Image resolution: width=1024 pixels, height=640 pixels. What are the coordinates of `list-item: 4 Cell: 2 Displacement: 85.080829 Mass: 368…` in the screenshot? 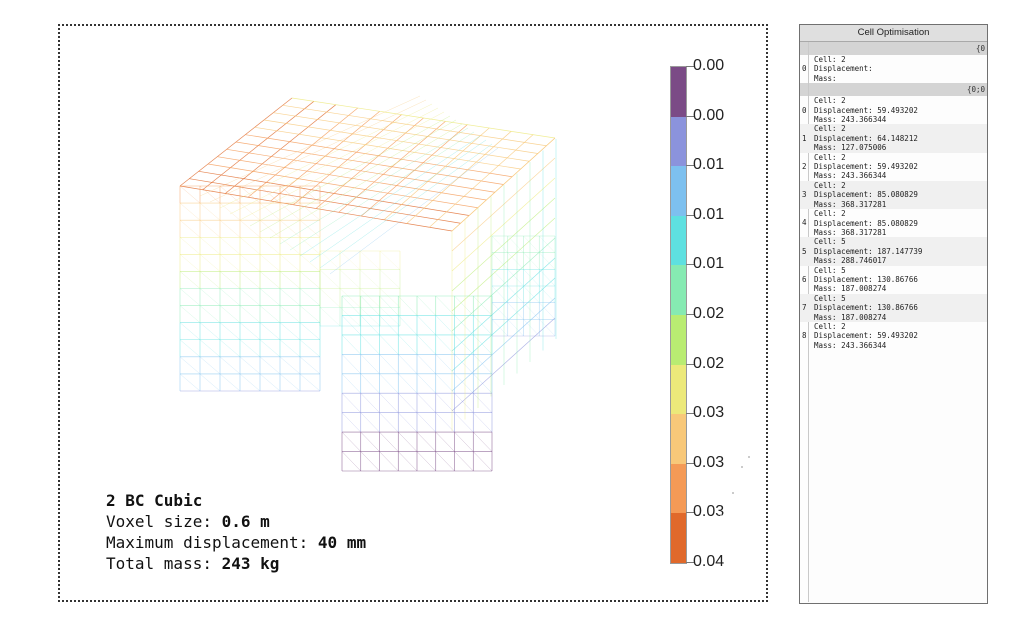 It's located at (893, 223).